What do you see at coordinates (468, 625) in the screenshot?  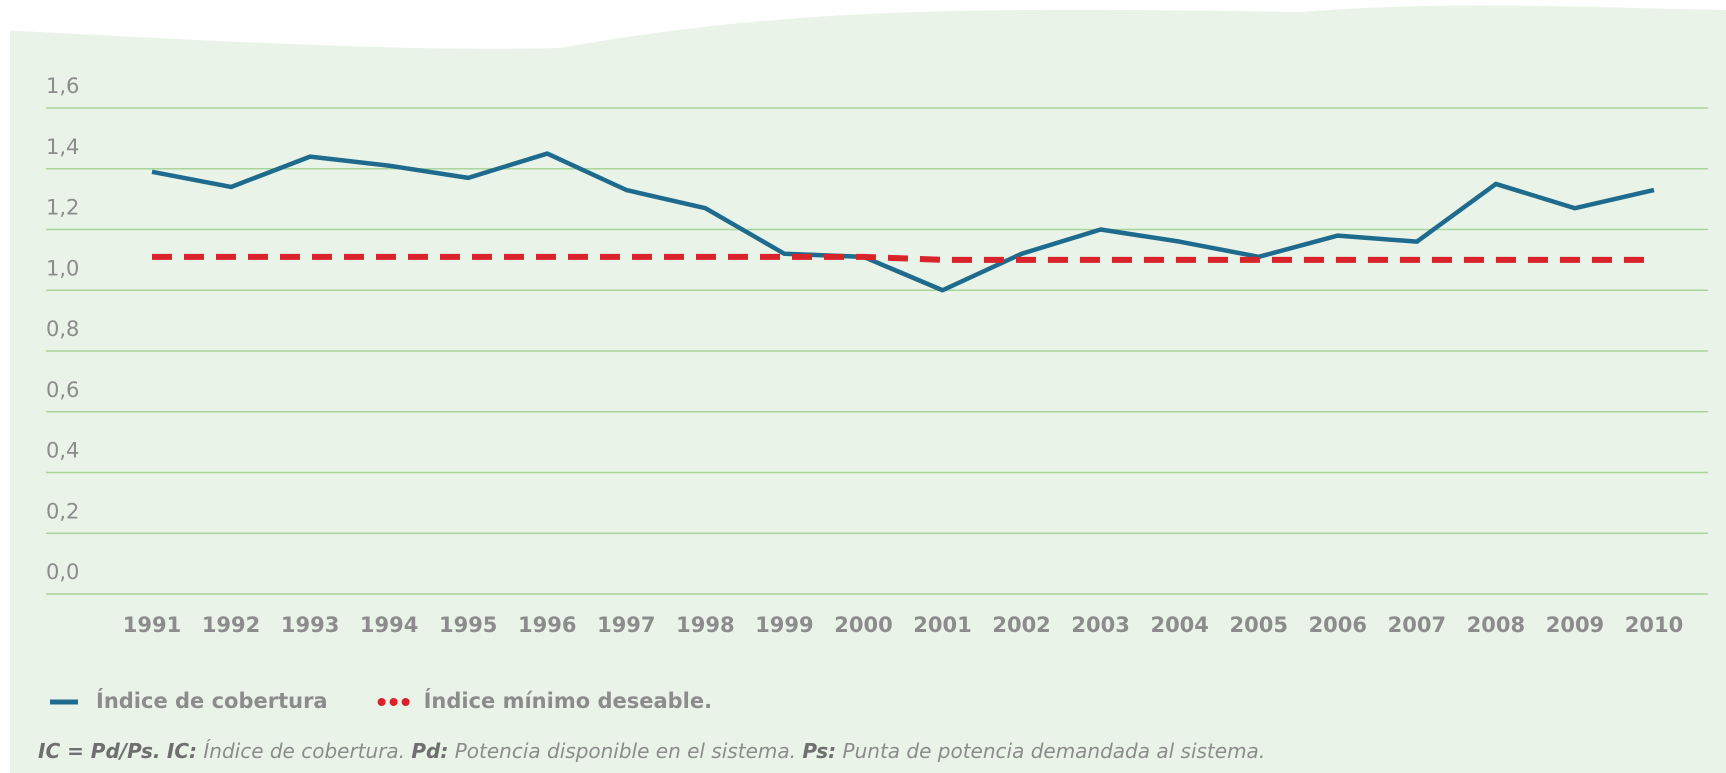 I see `x-tick-label: 1995` at bounding box center [468, 625].